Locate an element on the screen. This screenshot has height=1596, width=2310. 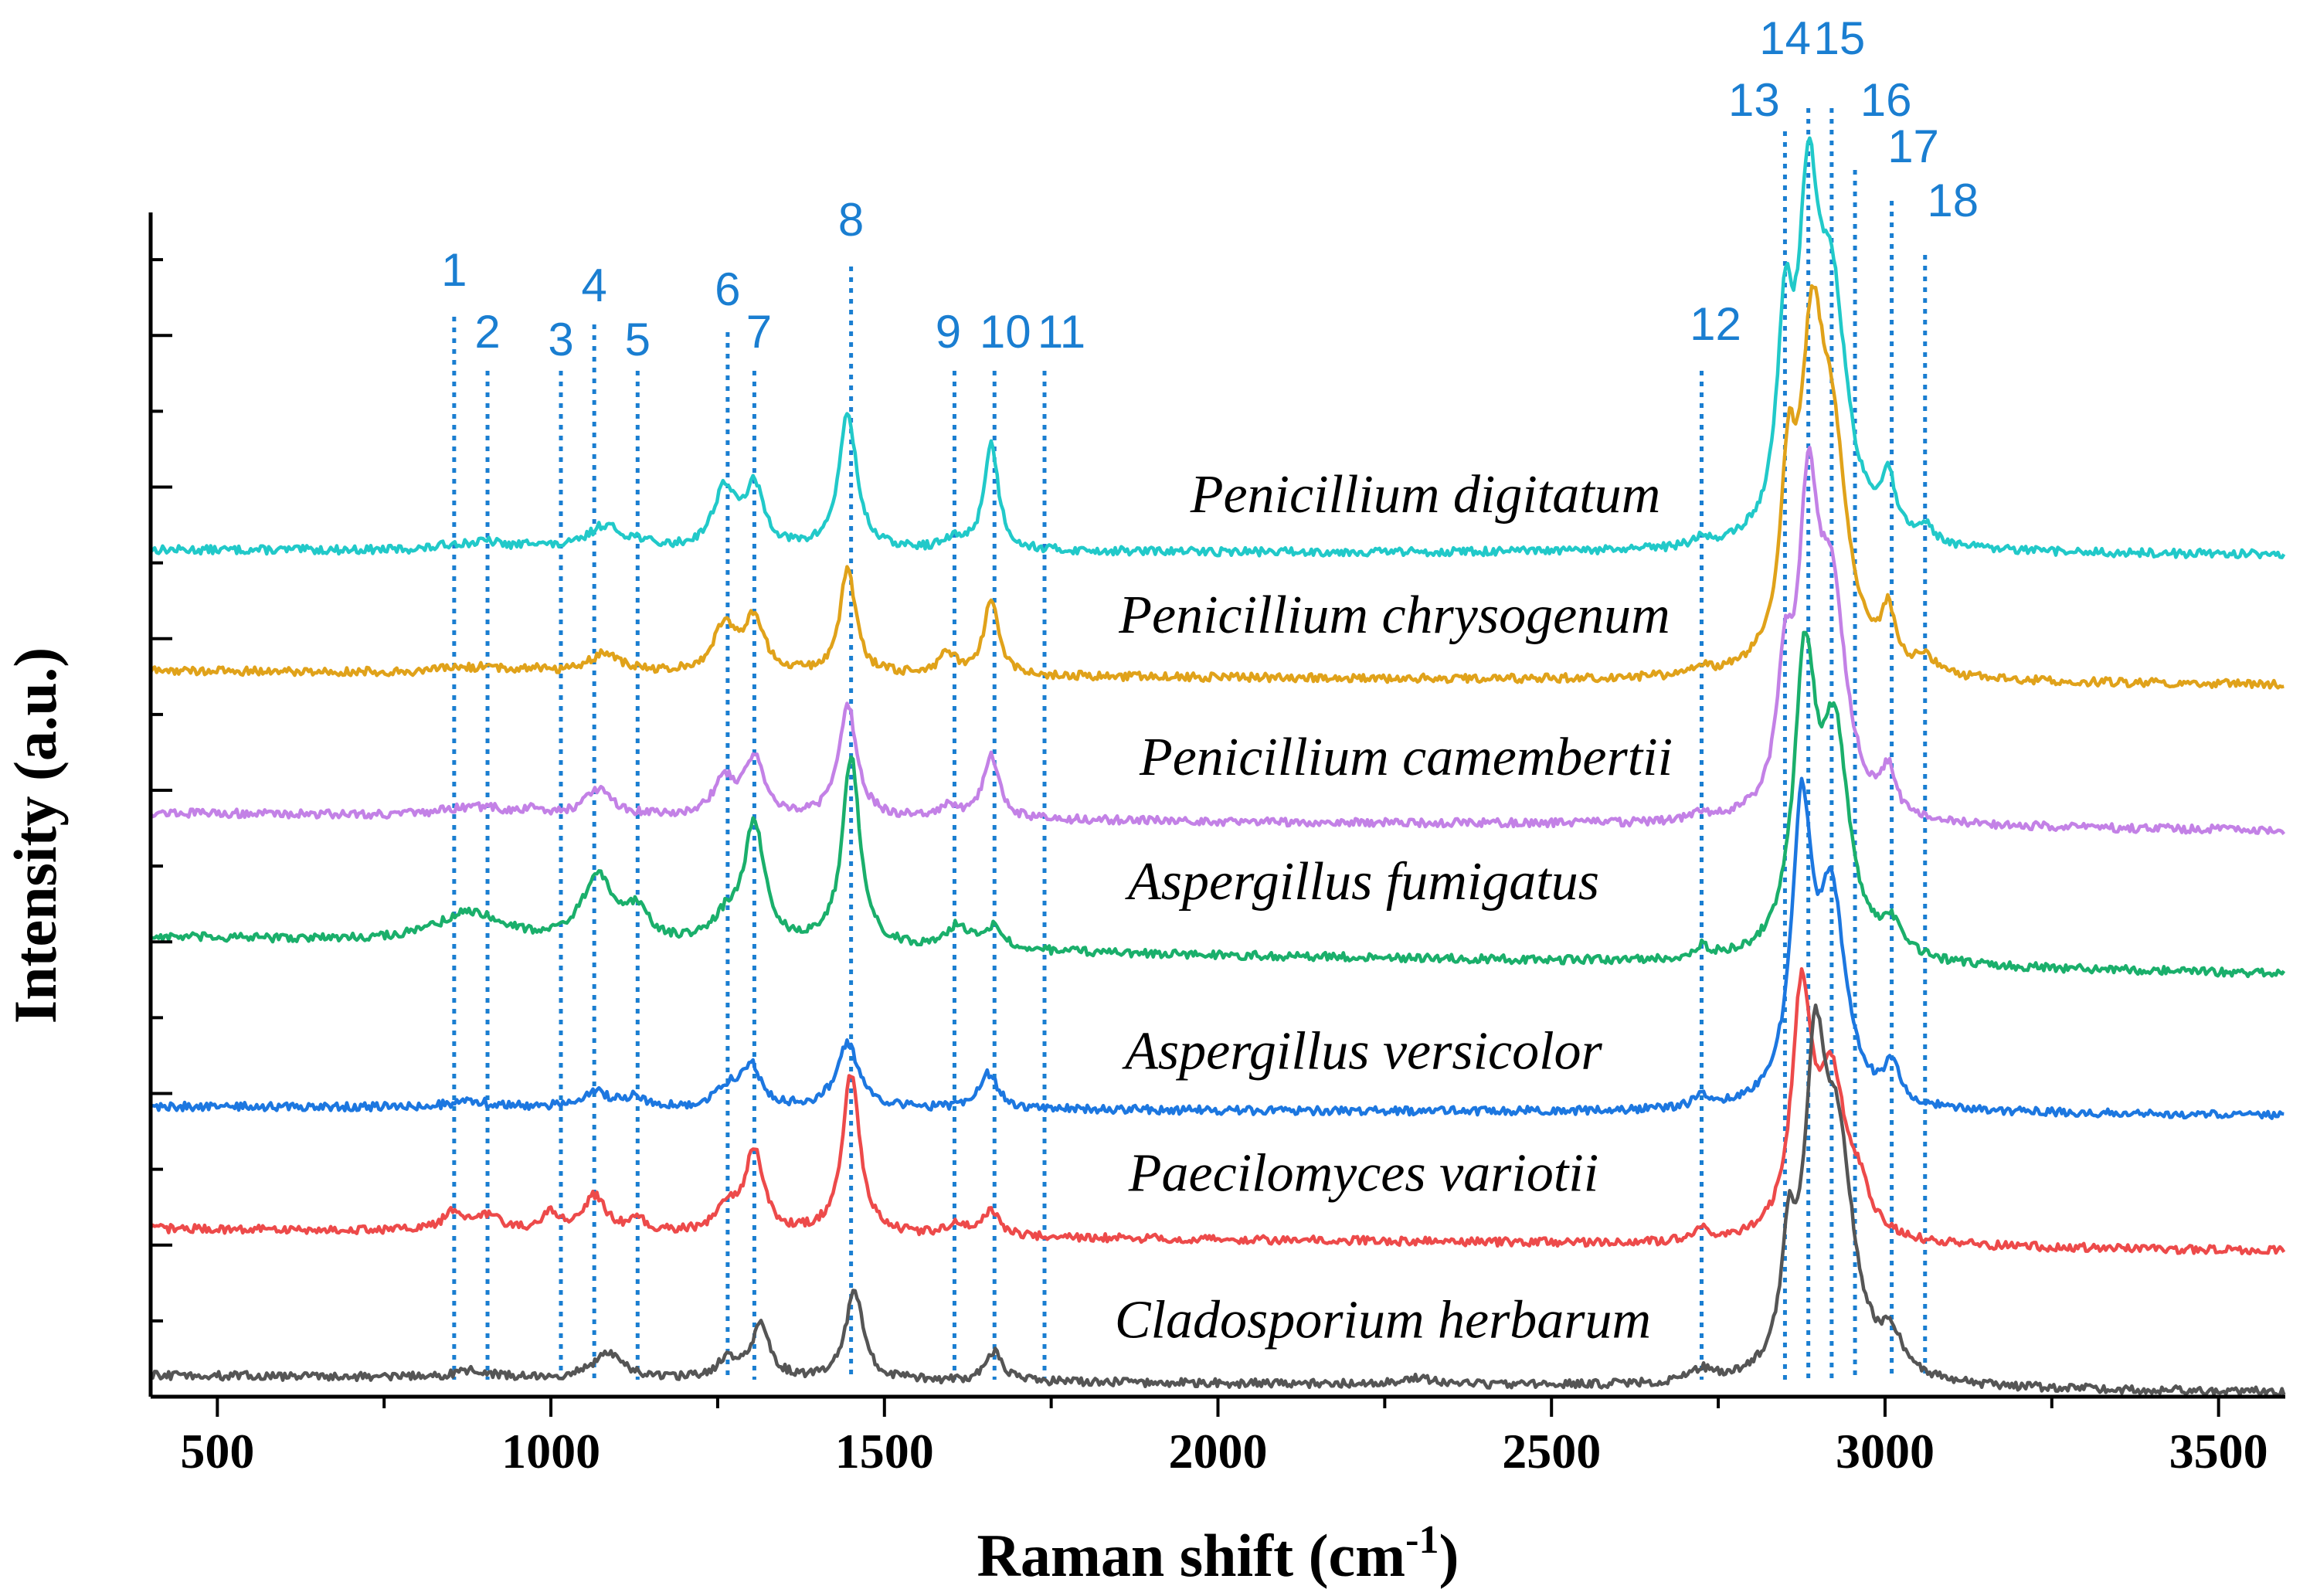
x-tick-label: 1000 is located at coordinates (551, 1451).